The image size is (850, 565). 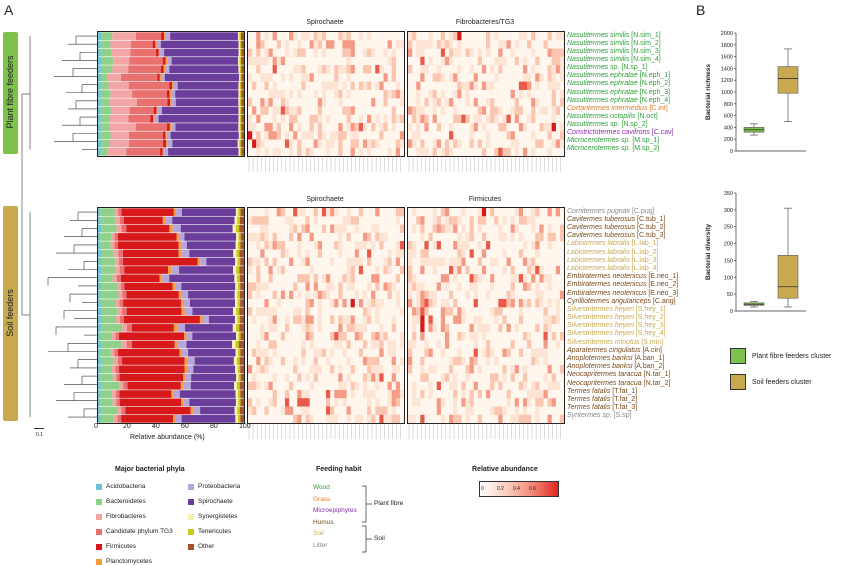 What do you see at coordinates (191, 486) in the screenshot?
I see `phylum-swatch` at bounding box center [191, 486].